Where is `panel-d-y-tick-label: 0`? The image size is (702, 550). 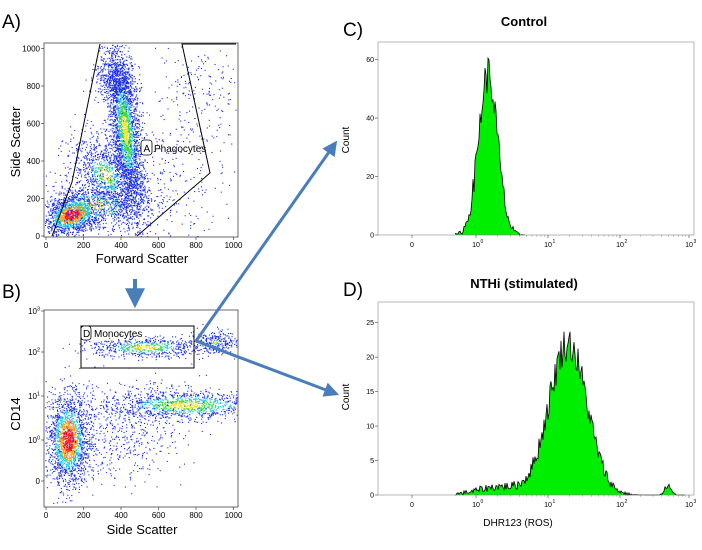
panel-d-y-tick-label: 0 is located at coordinates (372, 496).